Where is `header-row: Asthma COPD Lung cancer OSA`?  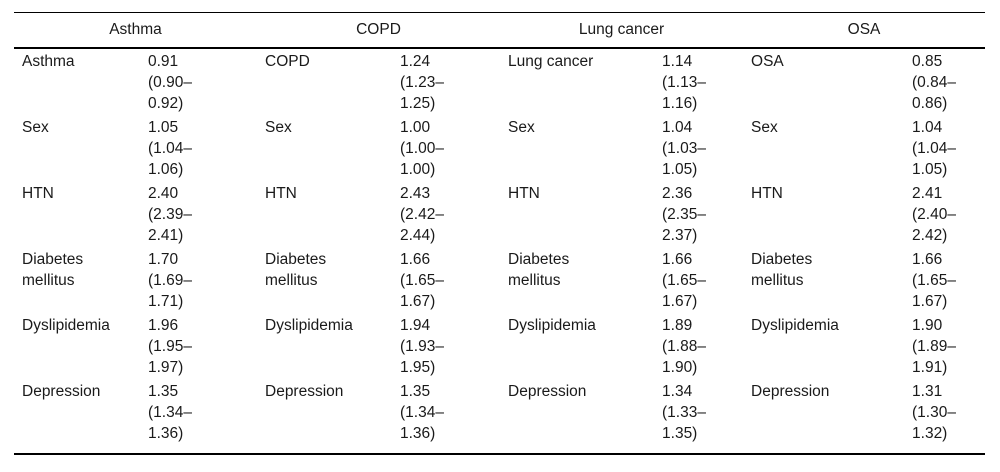
header-row: Asthma COPD Lung cancer OSA is located at coordinates (500, 30).